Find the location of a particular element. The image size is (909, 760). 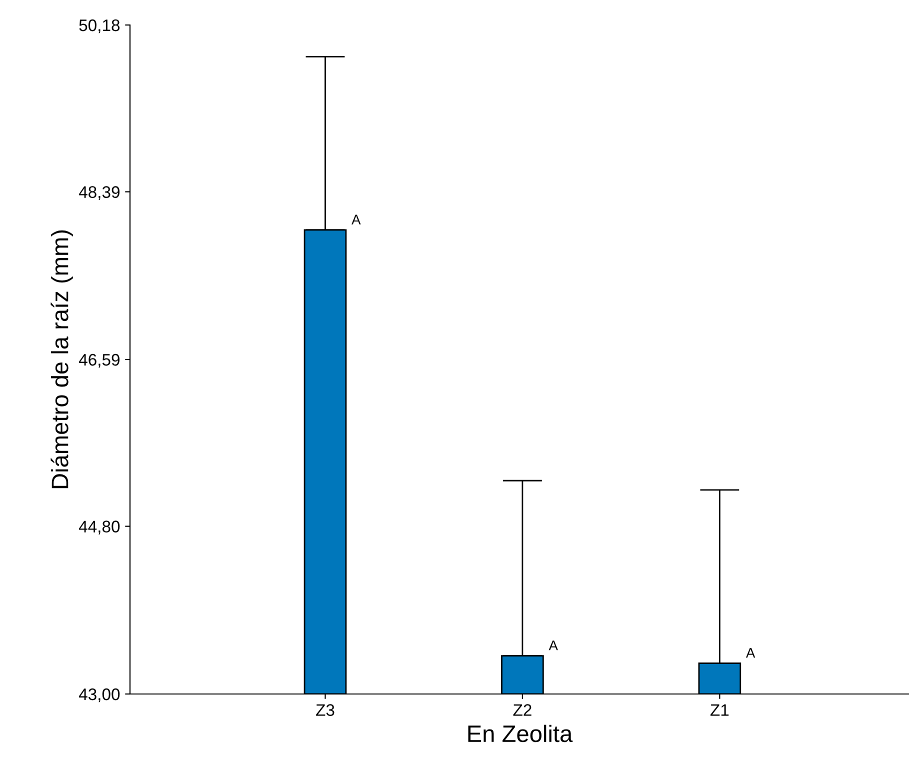

x-tick-label: Z3 is located at coordinates (325, 710).